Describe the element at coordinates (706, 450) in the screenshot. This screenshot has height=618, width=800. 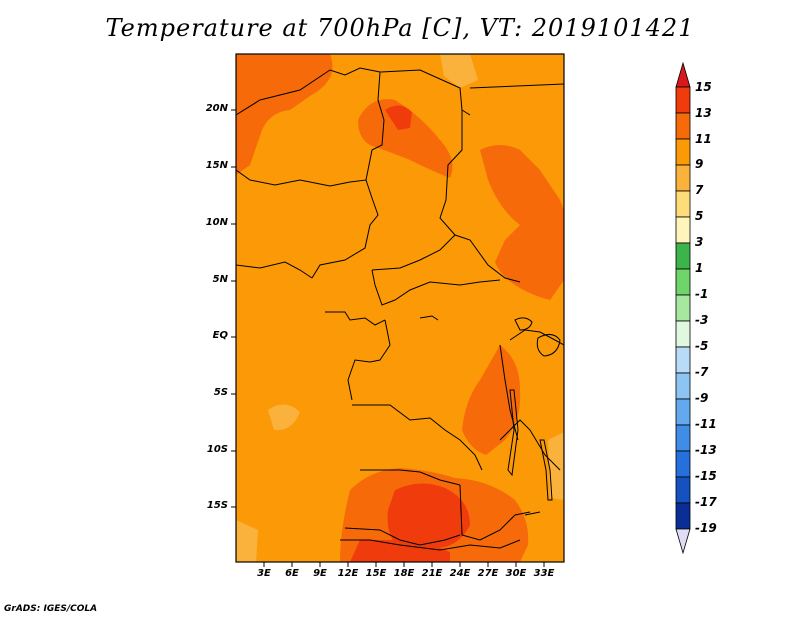
I see `colorbar-label-m13: -13` at that location.